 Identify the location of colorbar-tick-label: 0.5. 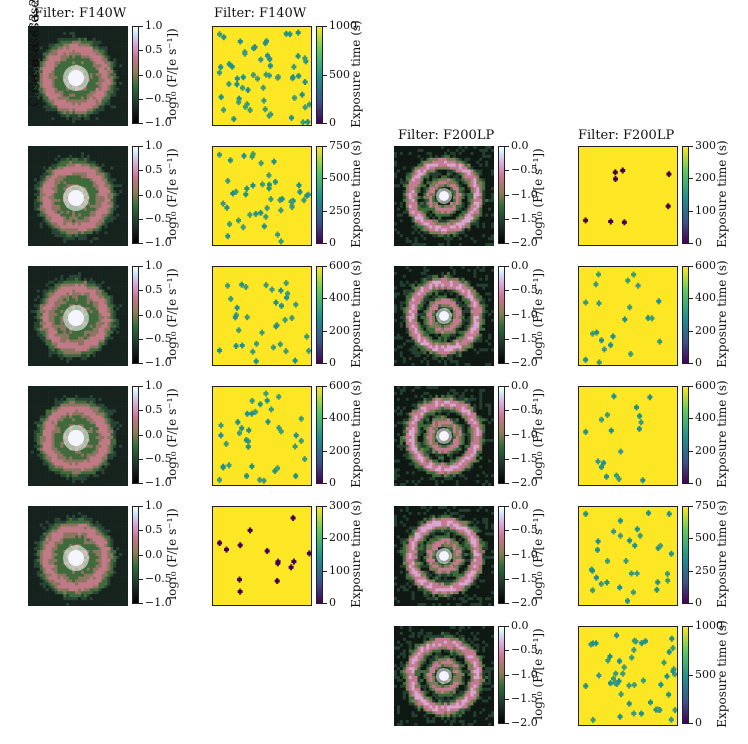
(154, 290).